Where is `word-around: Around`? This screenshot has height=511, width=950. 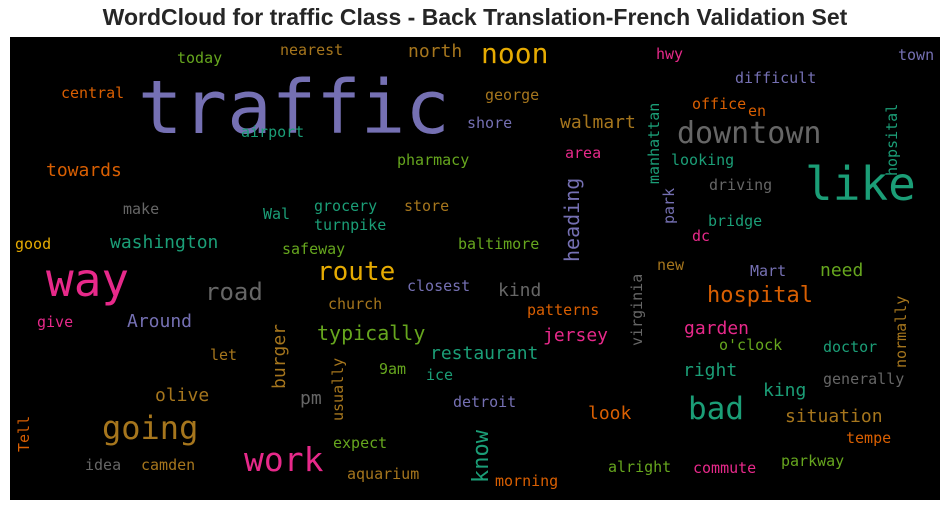
word-around: Around is located at coordinates (160, 321).